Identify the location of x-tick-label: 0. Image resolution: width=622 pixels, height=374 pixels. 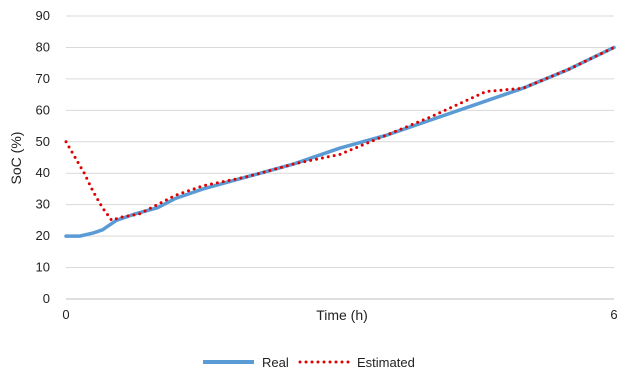
(65, 314).